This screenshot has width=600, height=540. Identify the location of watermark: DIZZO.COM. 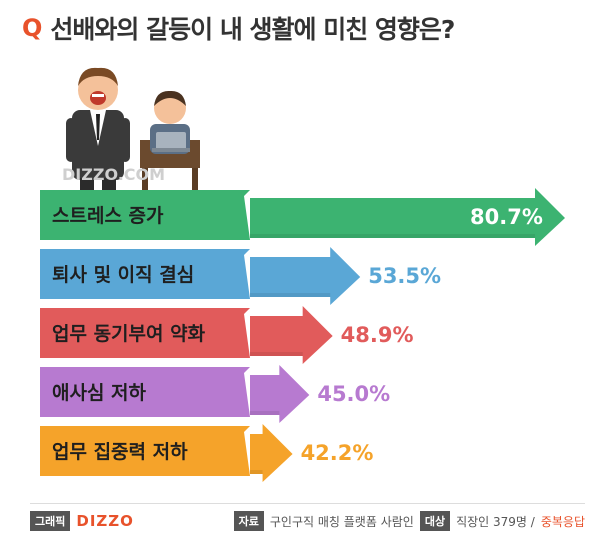
(113, 174).